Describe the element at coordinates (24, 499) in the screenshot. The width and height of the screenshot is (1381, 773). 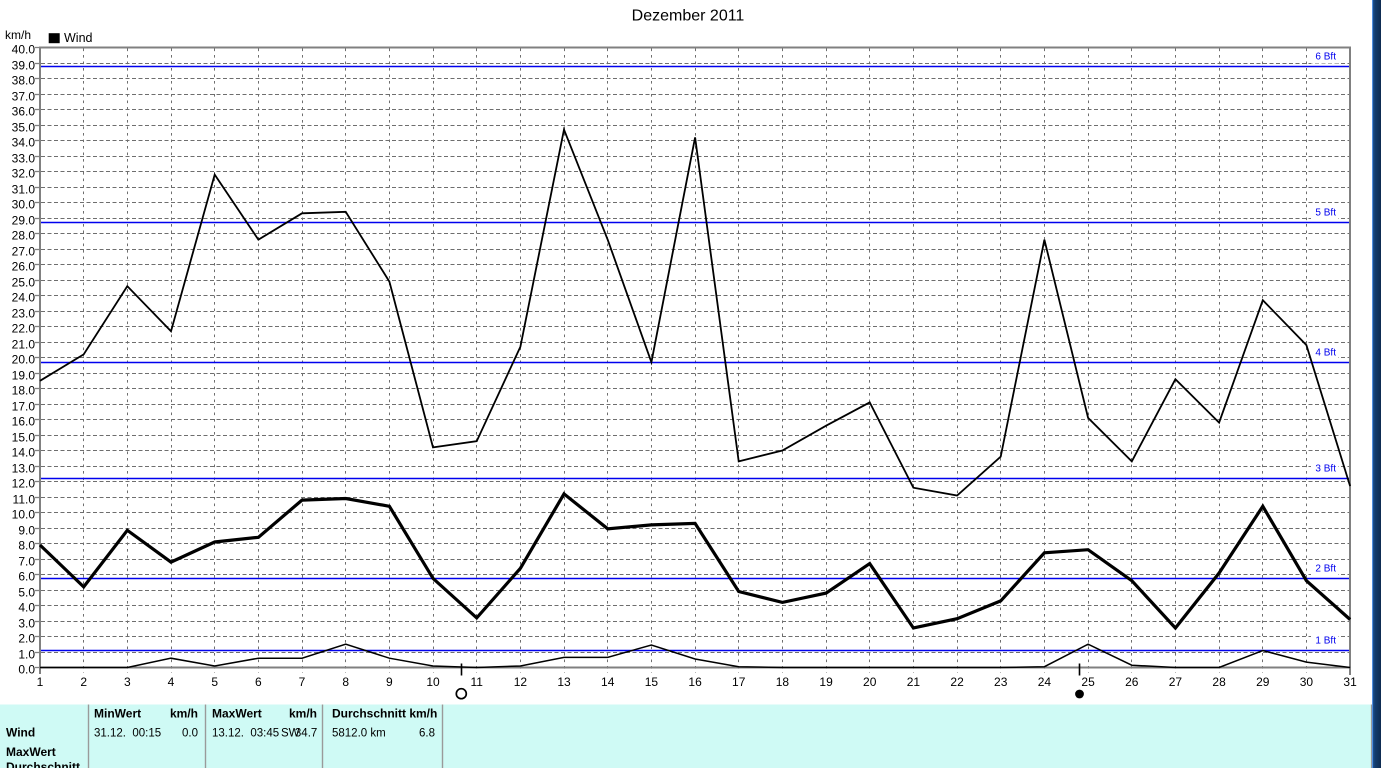
I see `svg-text: 11.0` at that location.